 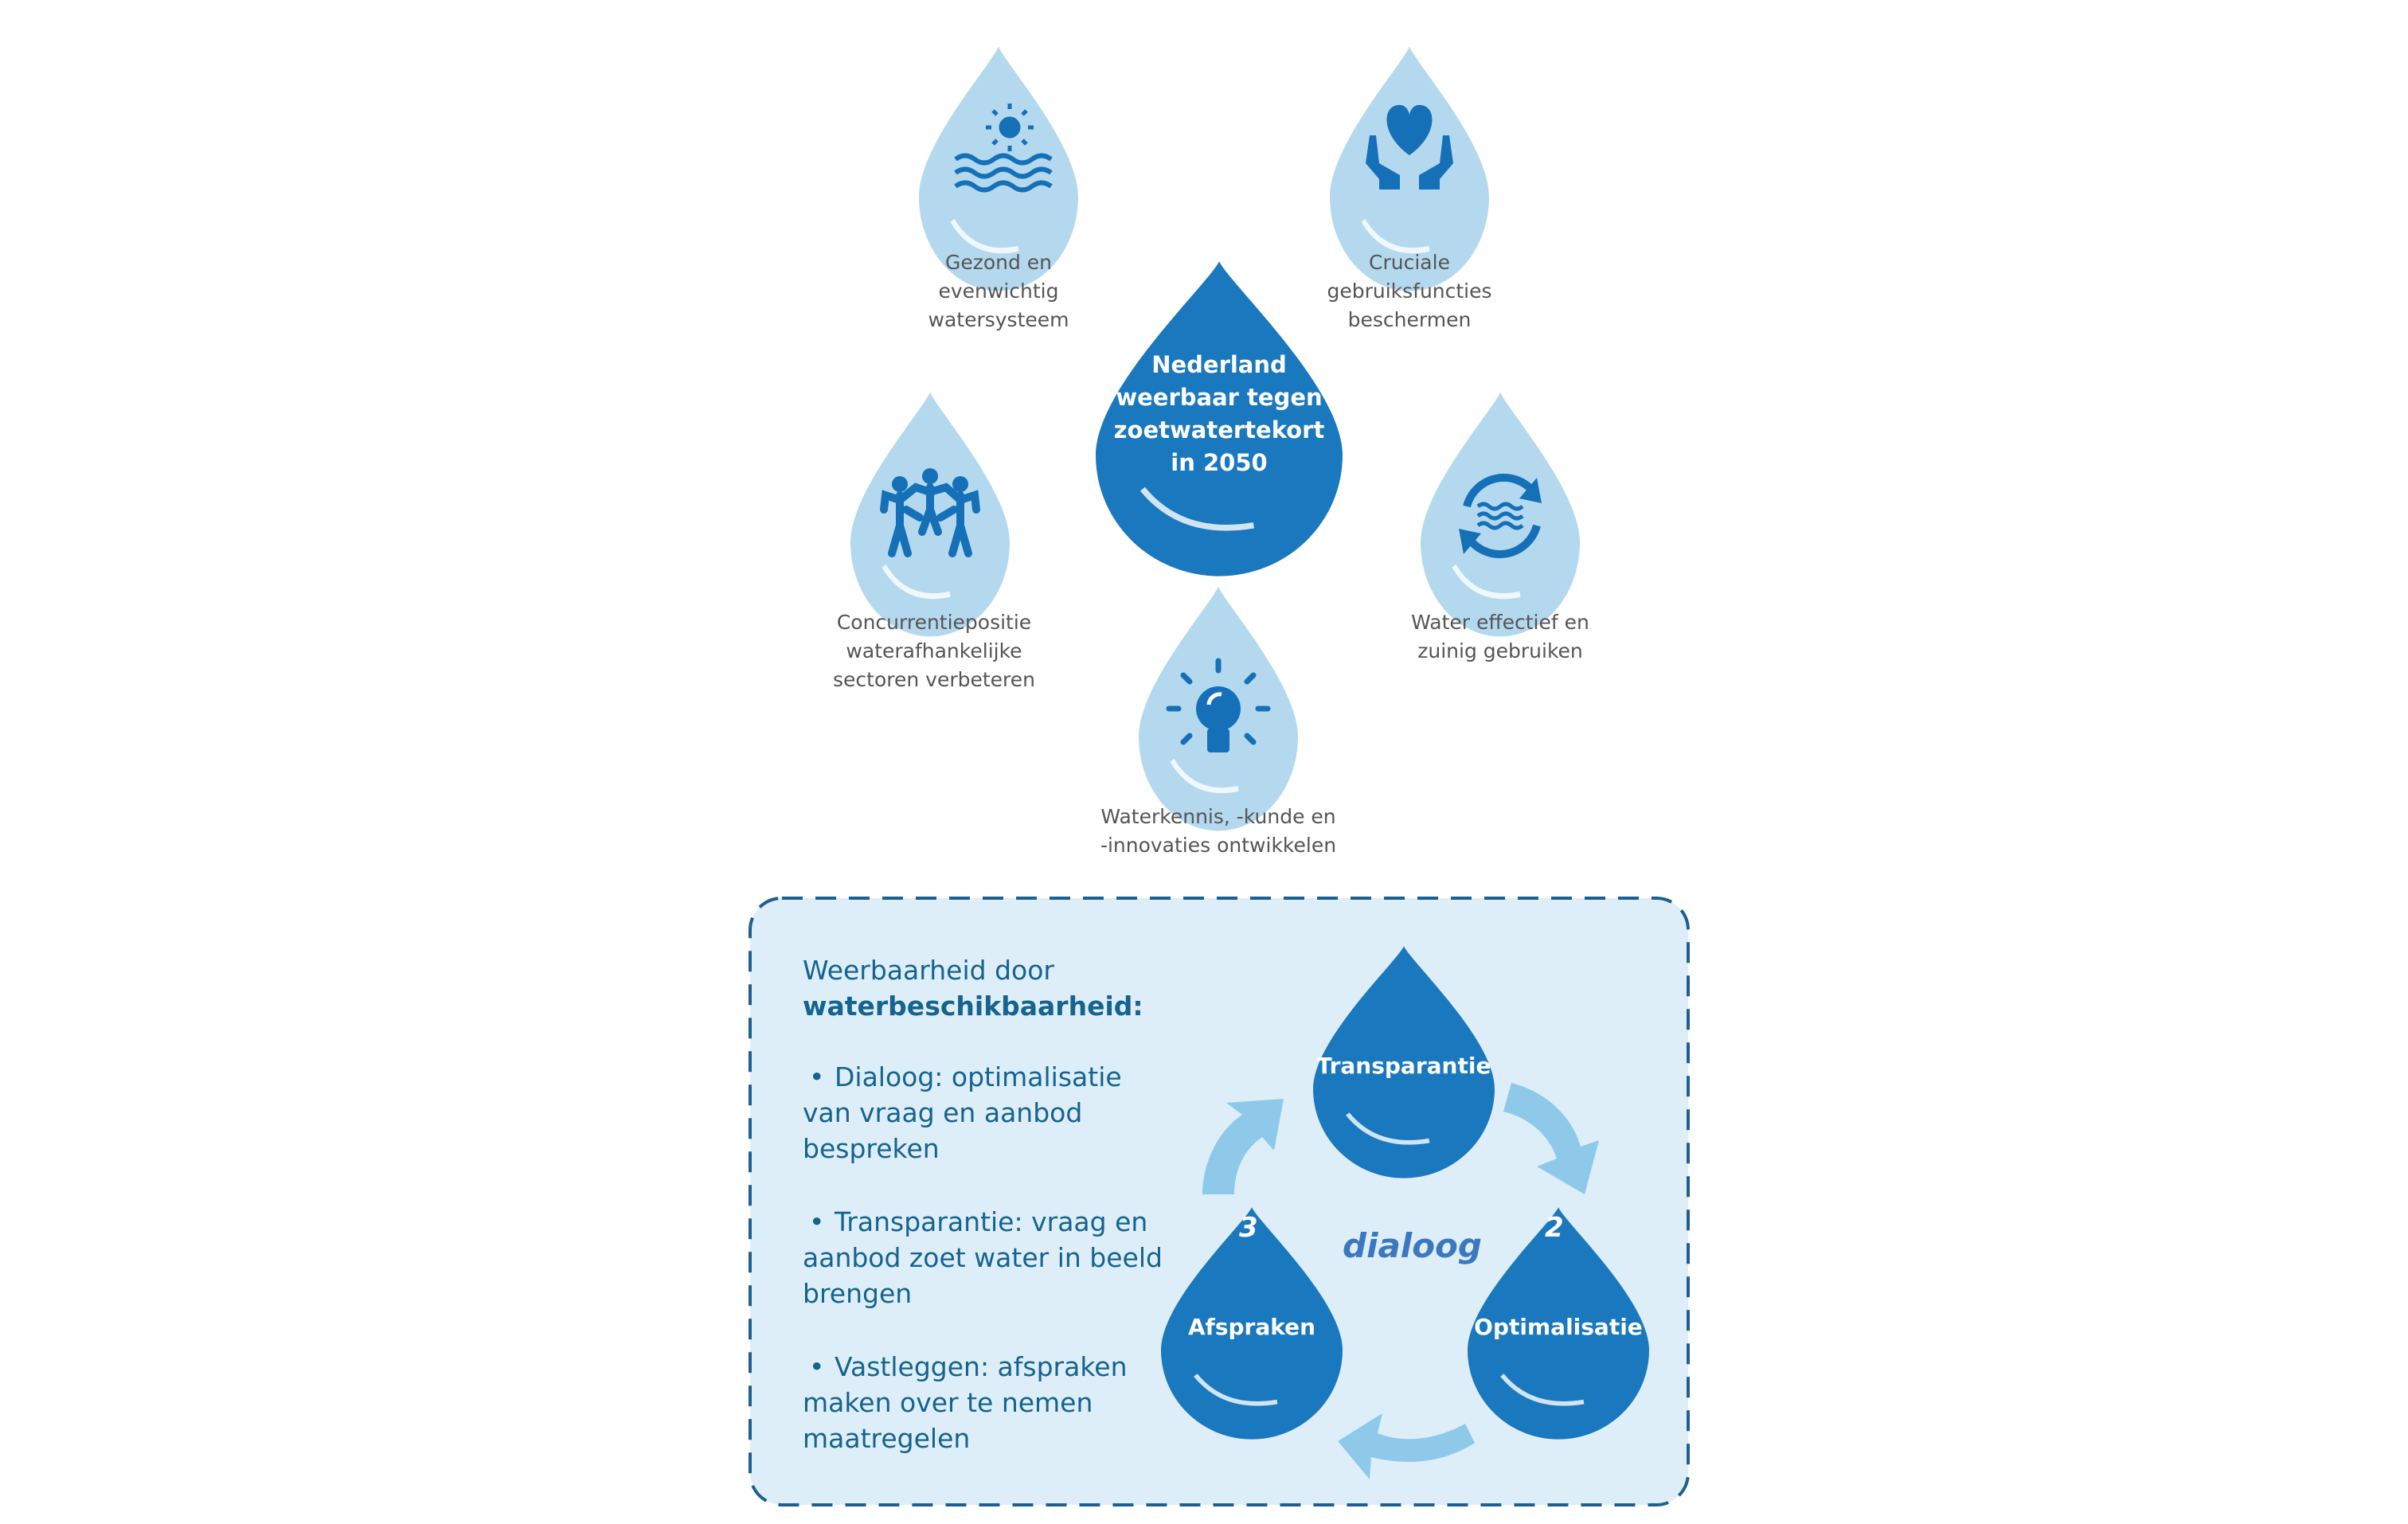 What do you see at coordinates (943, 1130) in the screenshot?
I see `bullet-rest: van vraag en aanbod bespreken` at bounding box center [943, 1130].